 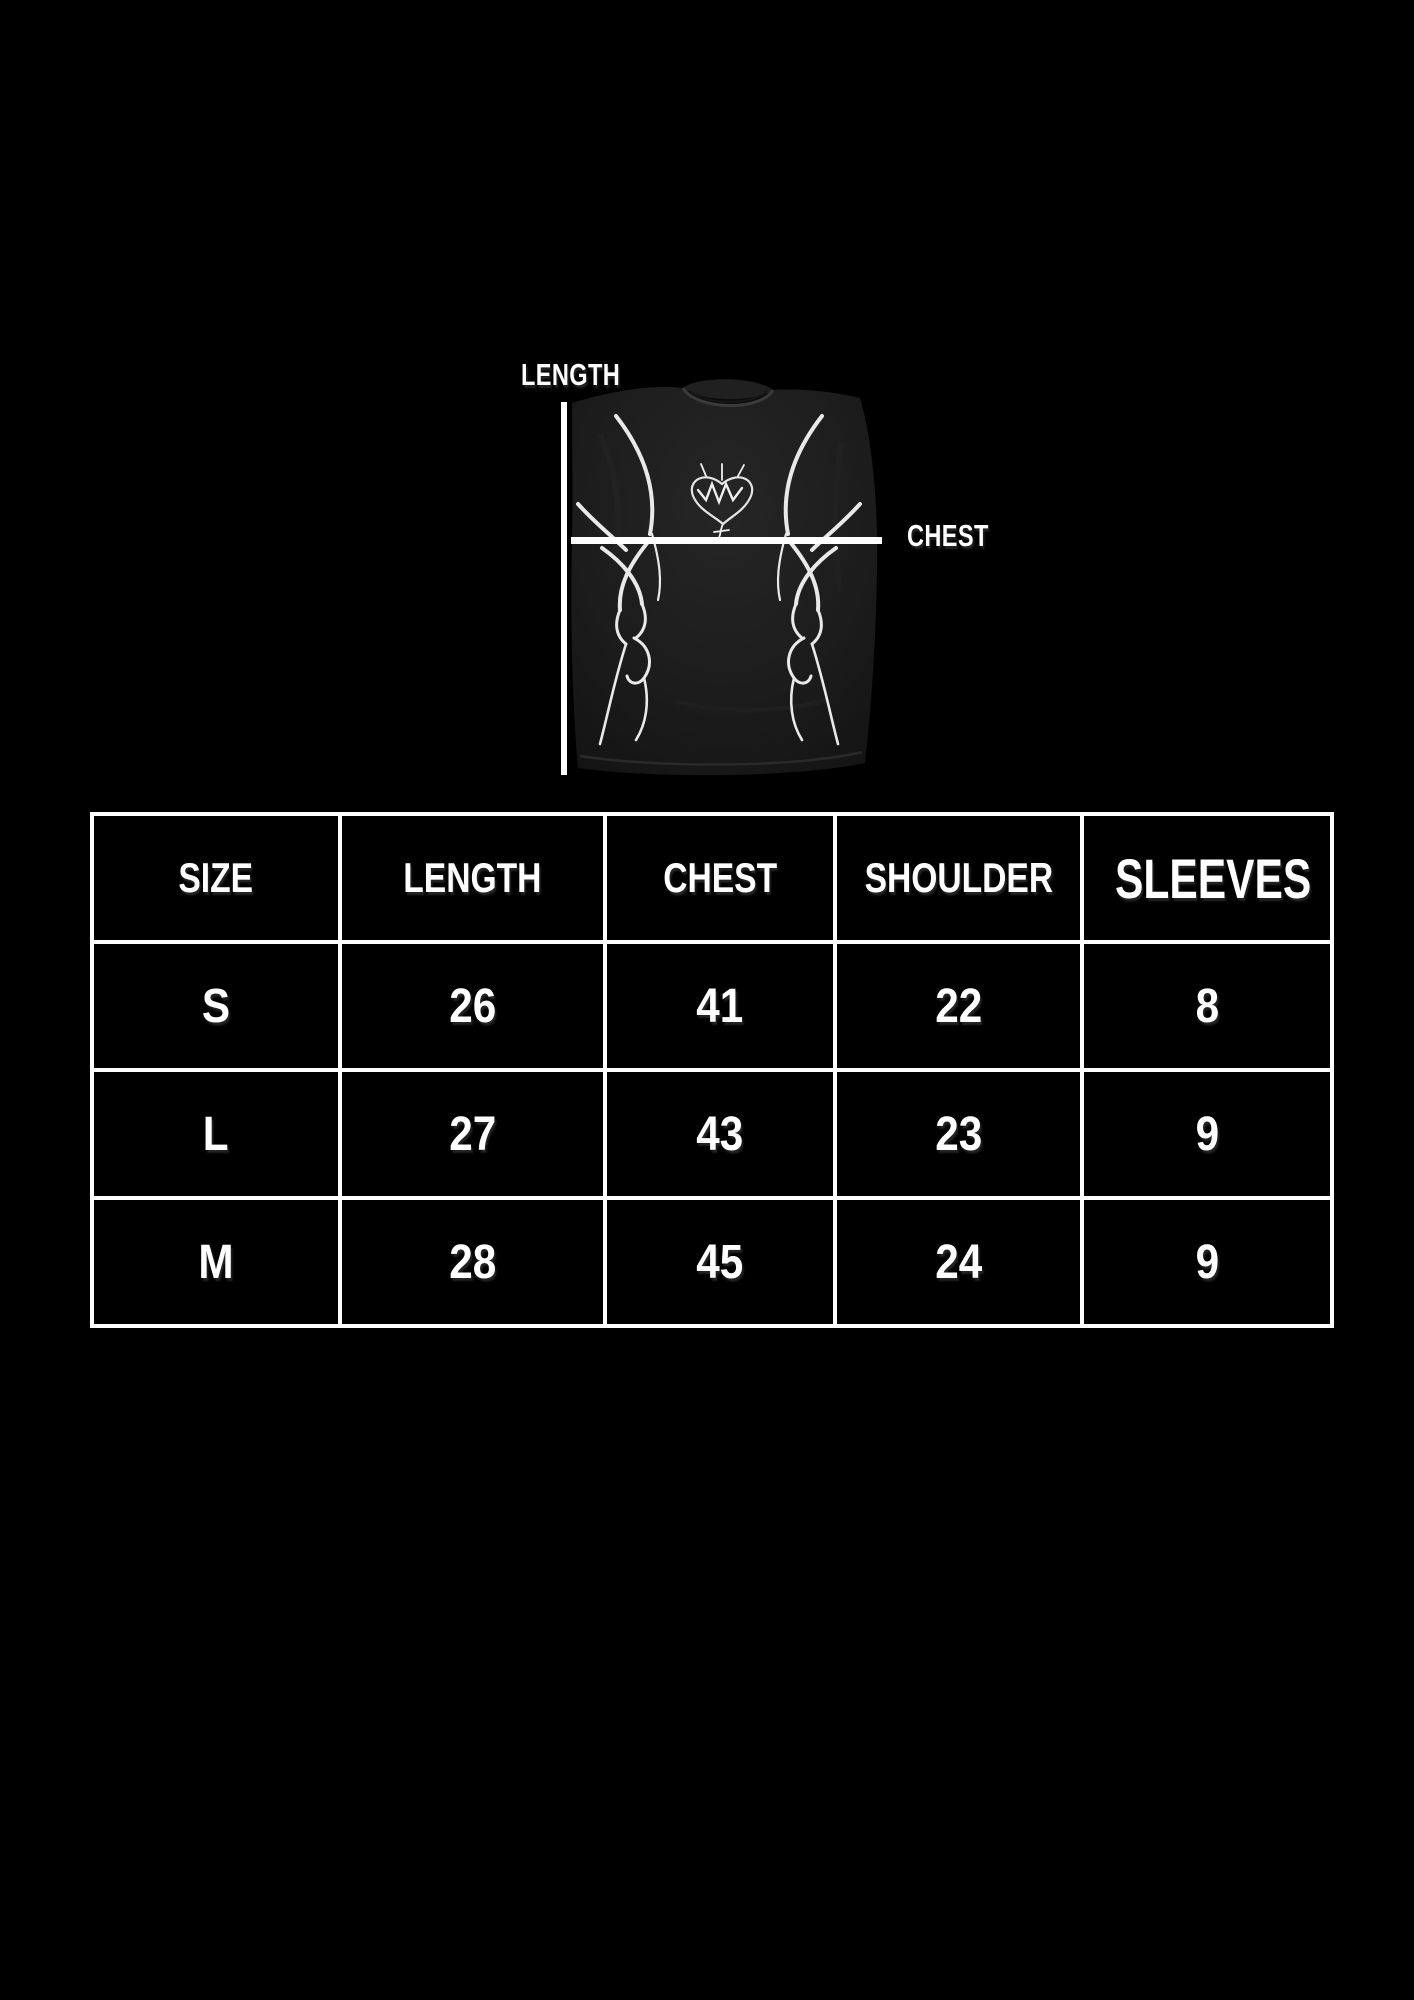 I want to click on cell-value: 23, so click(x=958, y=1134).